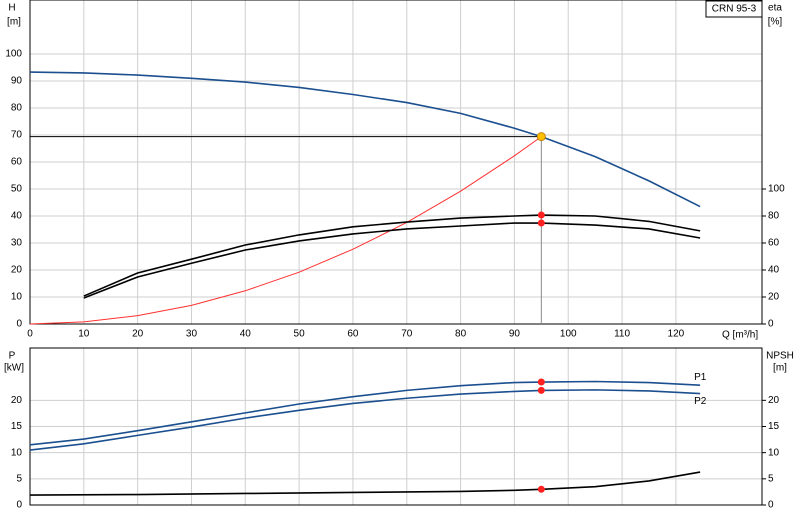 This screenshot has height=520, width=800. What do you see at coordinates (19, 478) in the screenshot?
I see `y-tick-label: 5` at bounding box center [19, 478].